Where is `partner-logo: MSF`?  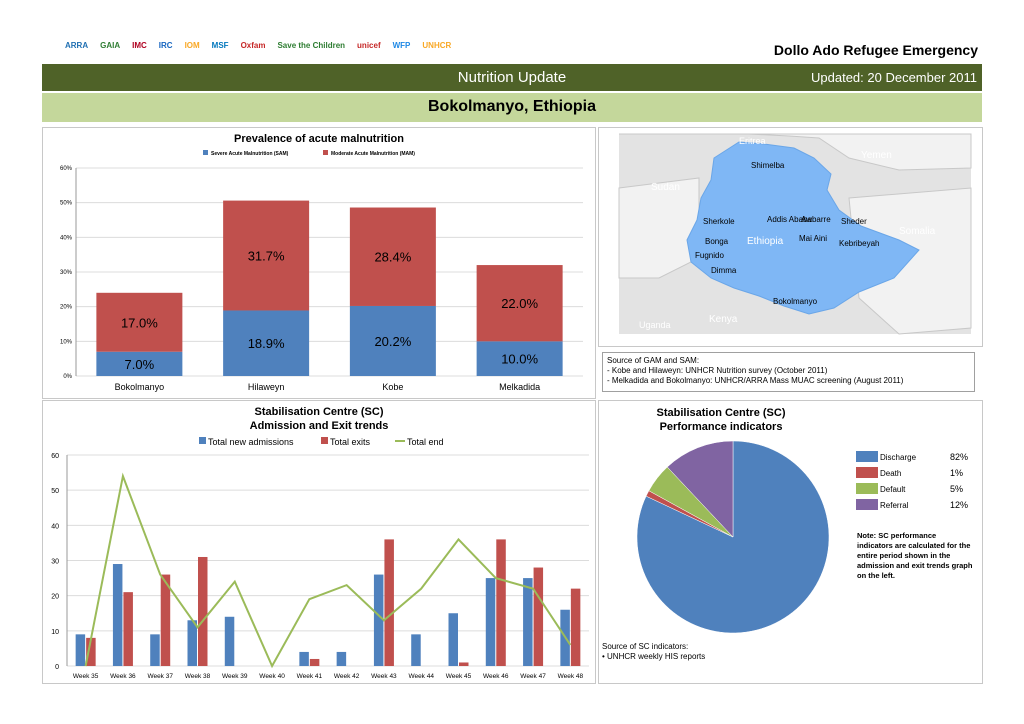
partner-logo: MSF is located at coordinates (220, 45).